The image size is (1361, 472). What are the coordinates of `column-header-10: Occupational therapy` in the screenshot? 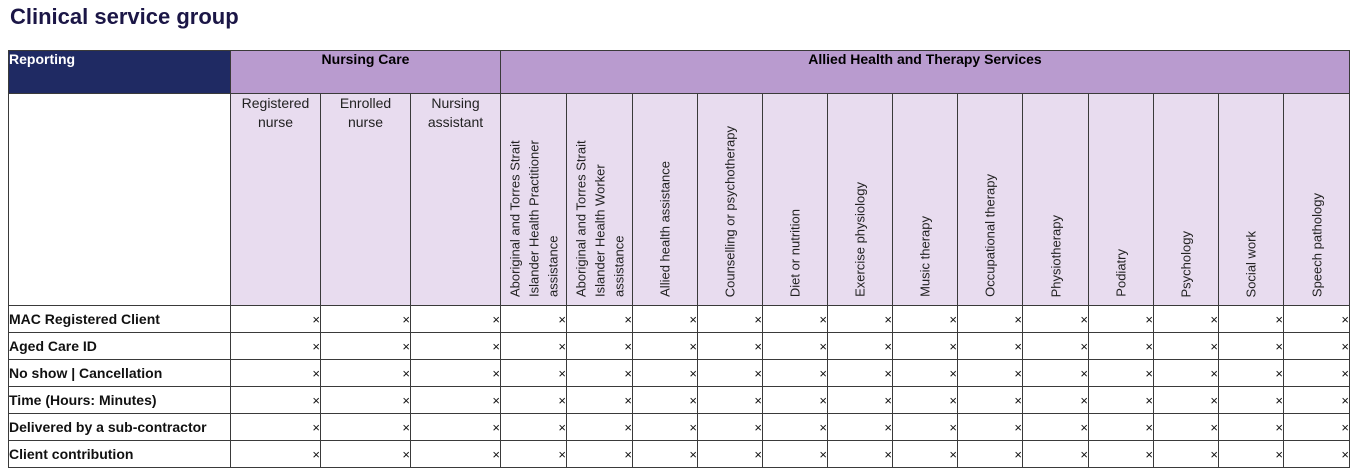 It's located at (990, 199).